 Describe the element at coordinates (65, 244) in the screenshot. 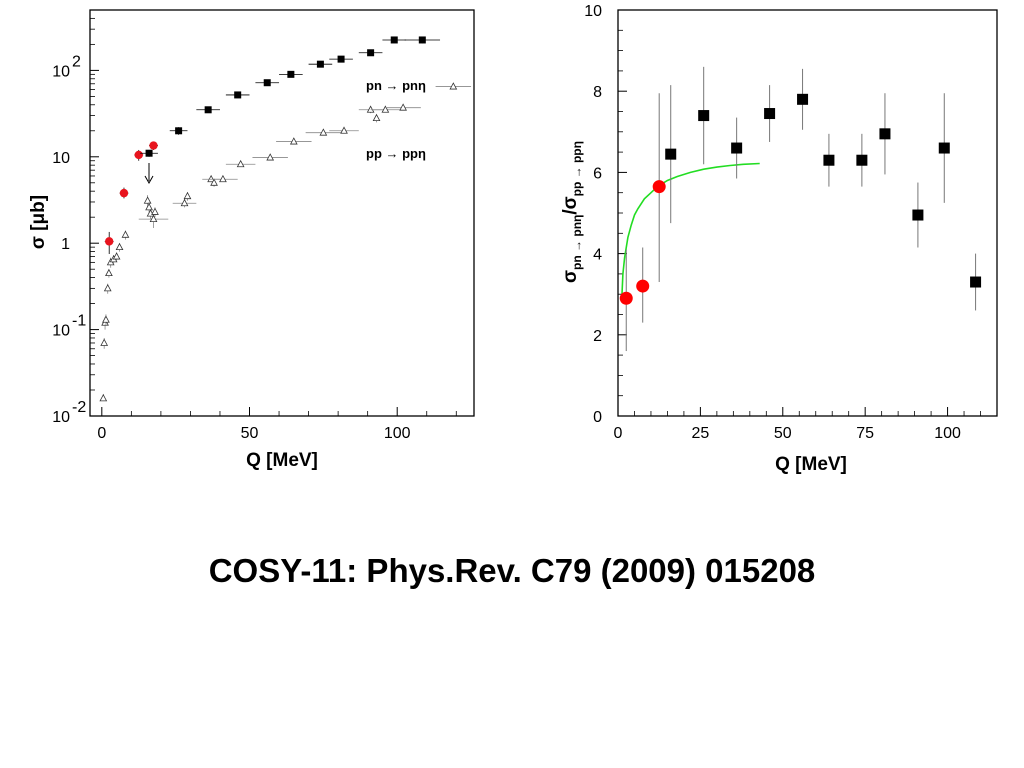

I see `left-y-tick-label: 1` at that location.